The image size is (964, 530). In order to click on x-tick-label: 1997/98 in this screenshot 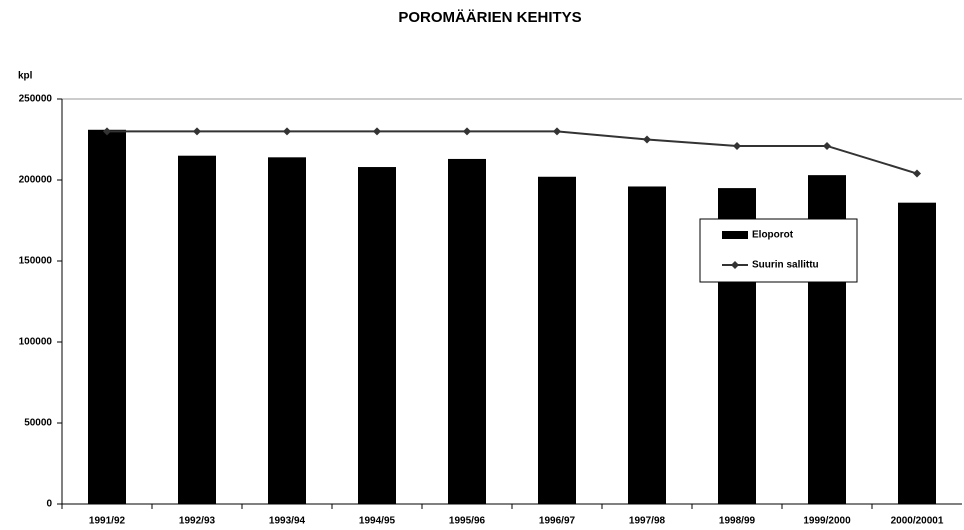, I will do `click(647, 521)`.